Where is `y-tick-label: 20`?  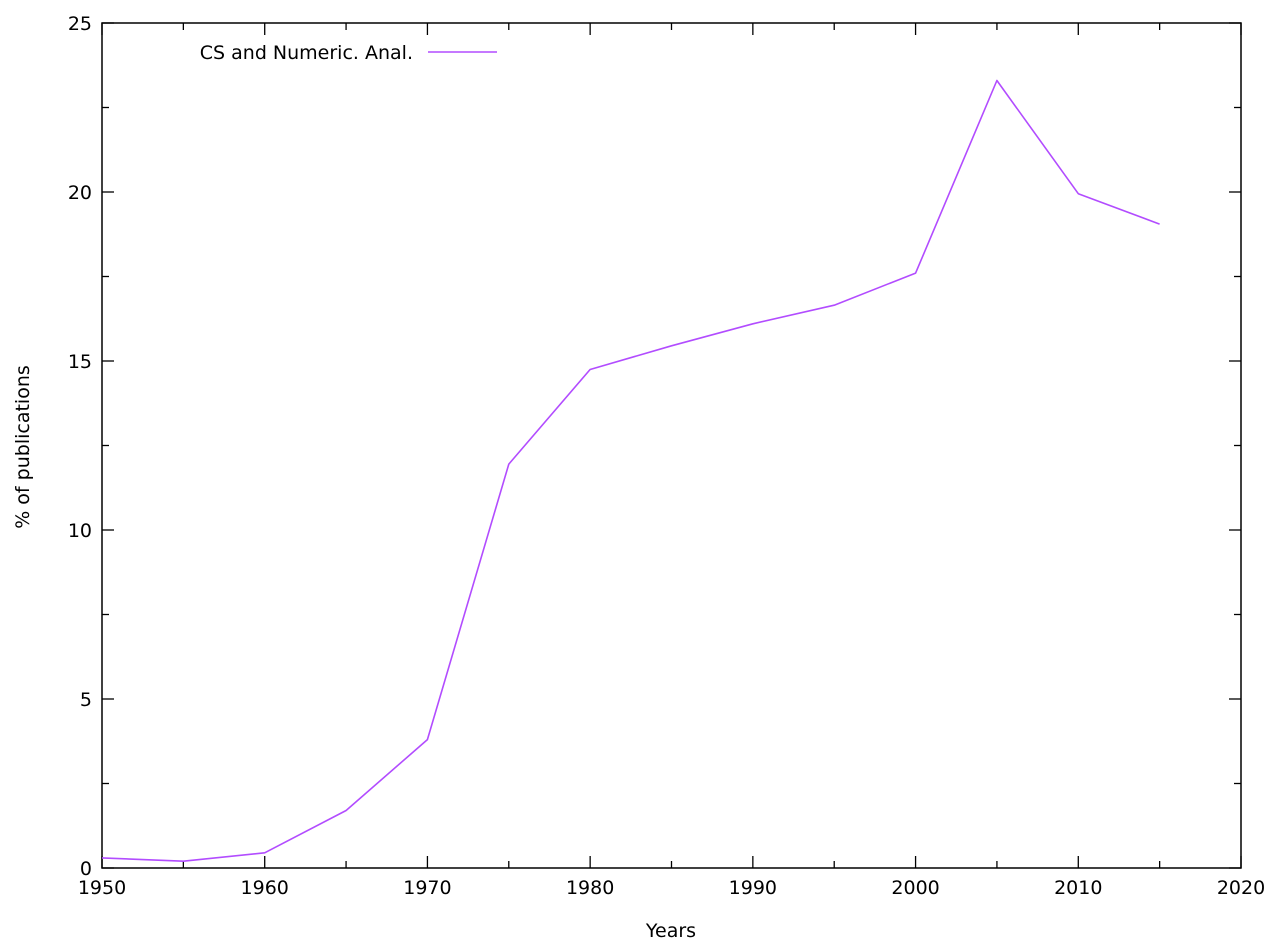
y-tick-label: 20 is located at coordinates (80, 193).